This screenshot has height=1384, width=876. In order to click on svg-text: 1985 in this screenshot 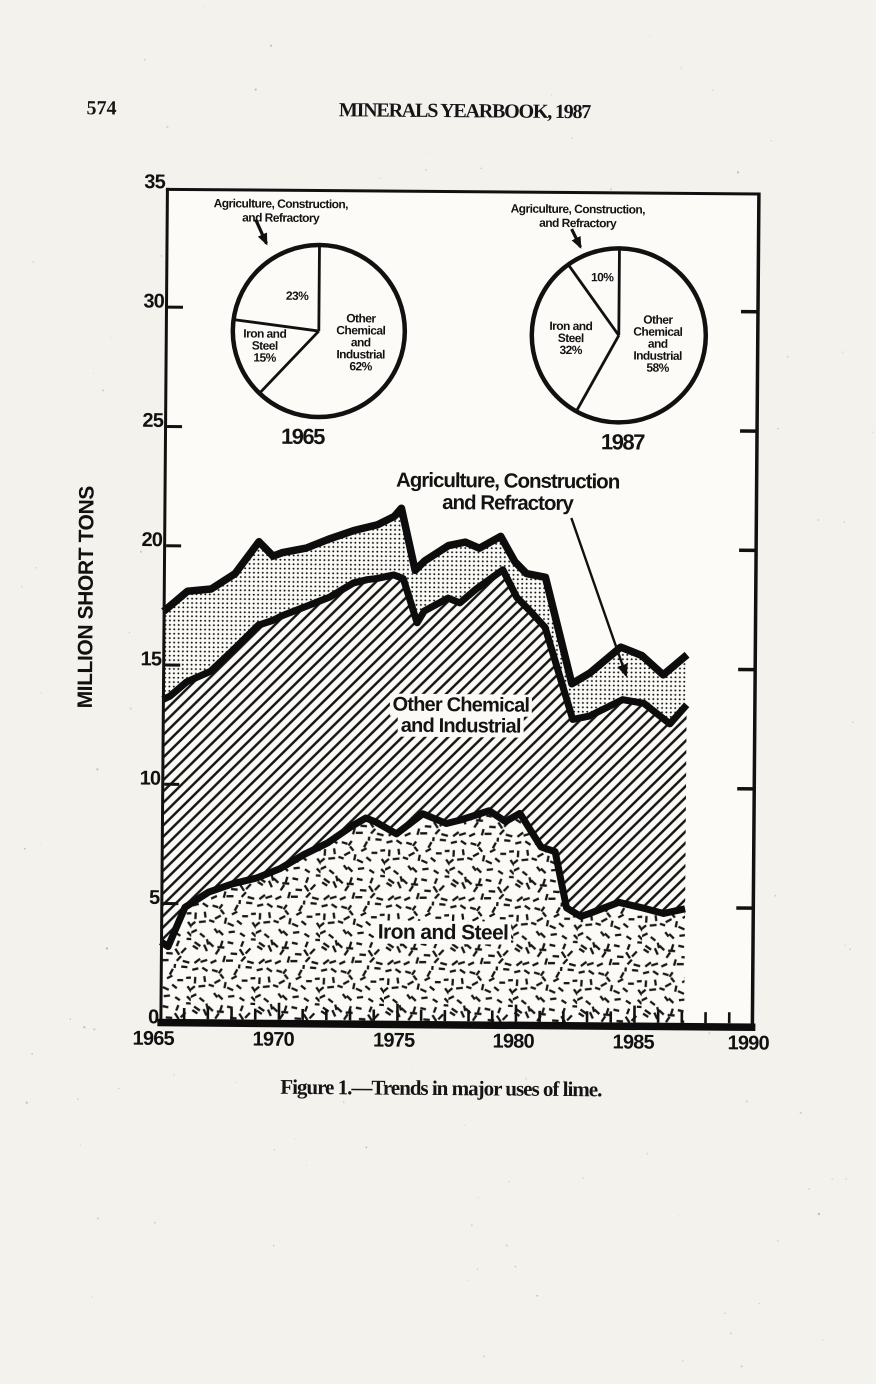, I will do `click(634, 1042)`.